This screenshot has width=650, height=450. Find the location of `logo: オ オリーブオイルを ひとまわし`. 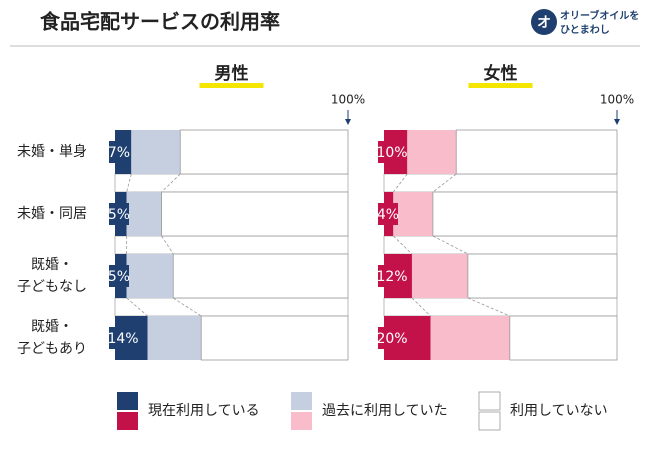

logo: オ オリーブオイルを ひとまわし is located at coordinates (585, 22).